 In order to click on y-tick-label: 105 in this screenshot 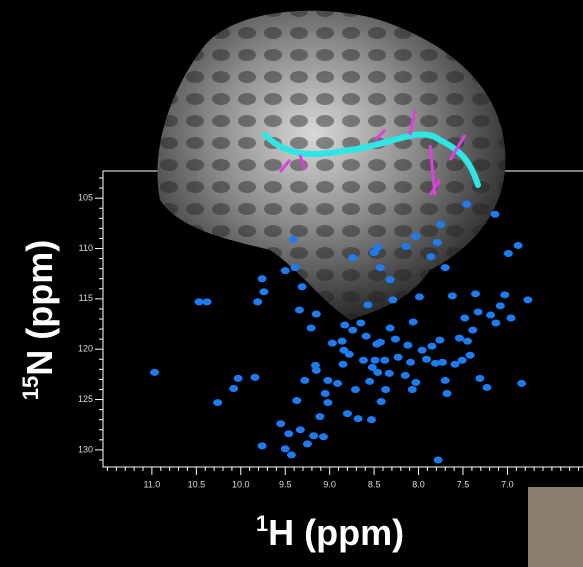, I will do `click(85, 198)`.